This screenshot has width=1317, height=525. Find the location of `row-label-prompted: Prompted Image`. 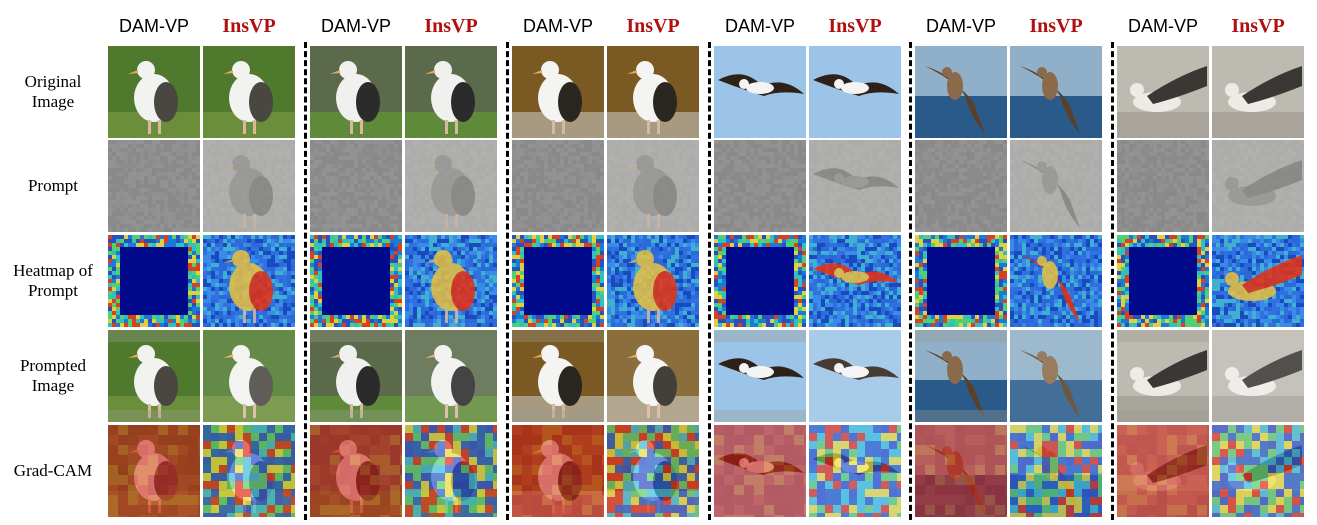

row-label-prompted: Prompted Image is located at coordinates (53, 376).